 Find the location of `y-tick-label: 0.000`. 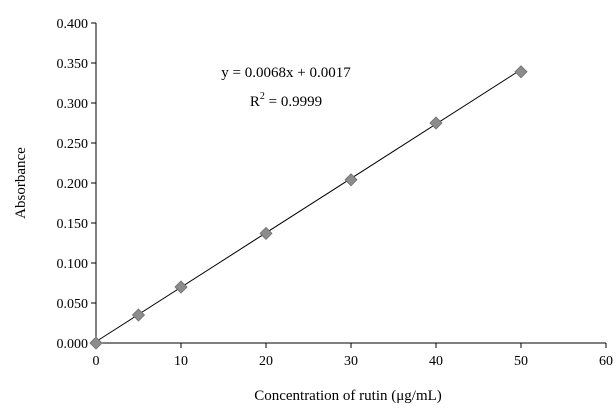

y-tick-label: 0.000 is located at coordinates (73, 344).